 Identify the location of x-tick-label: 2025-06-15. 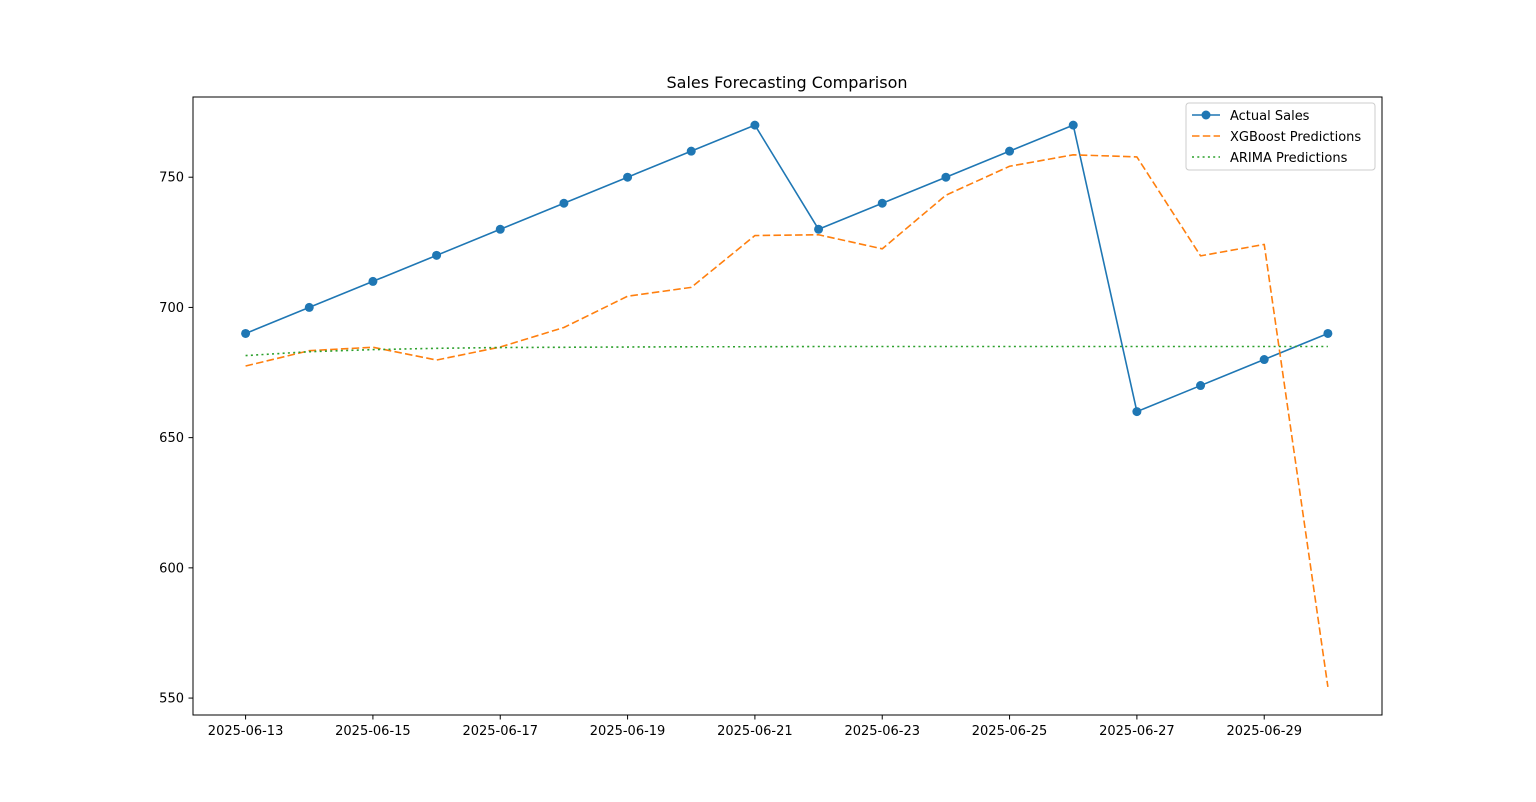
(373, 731).